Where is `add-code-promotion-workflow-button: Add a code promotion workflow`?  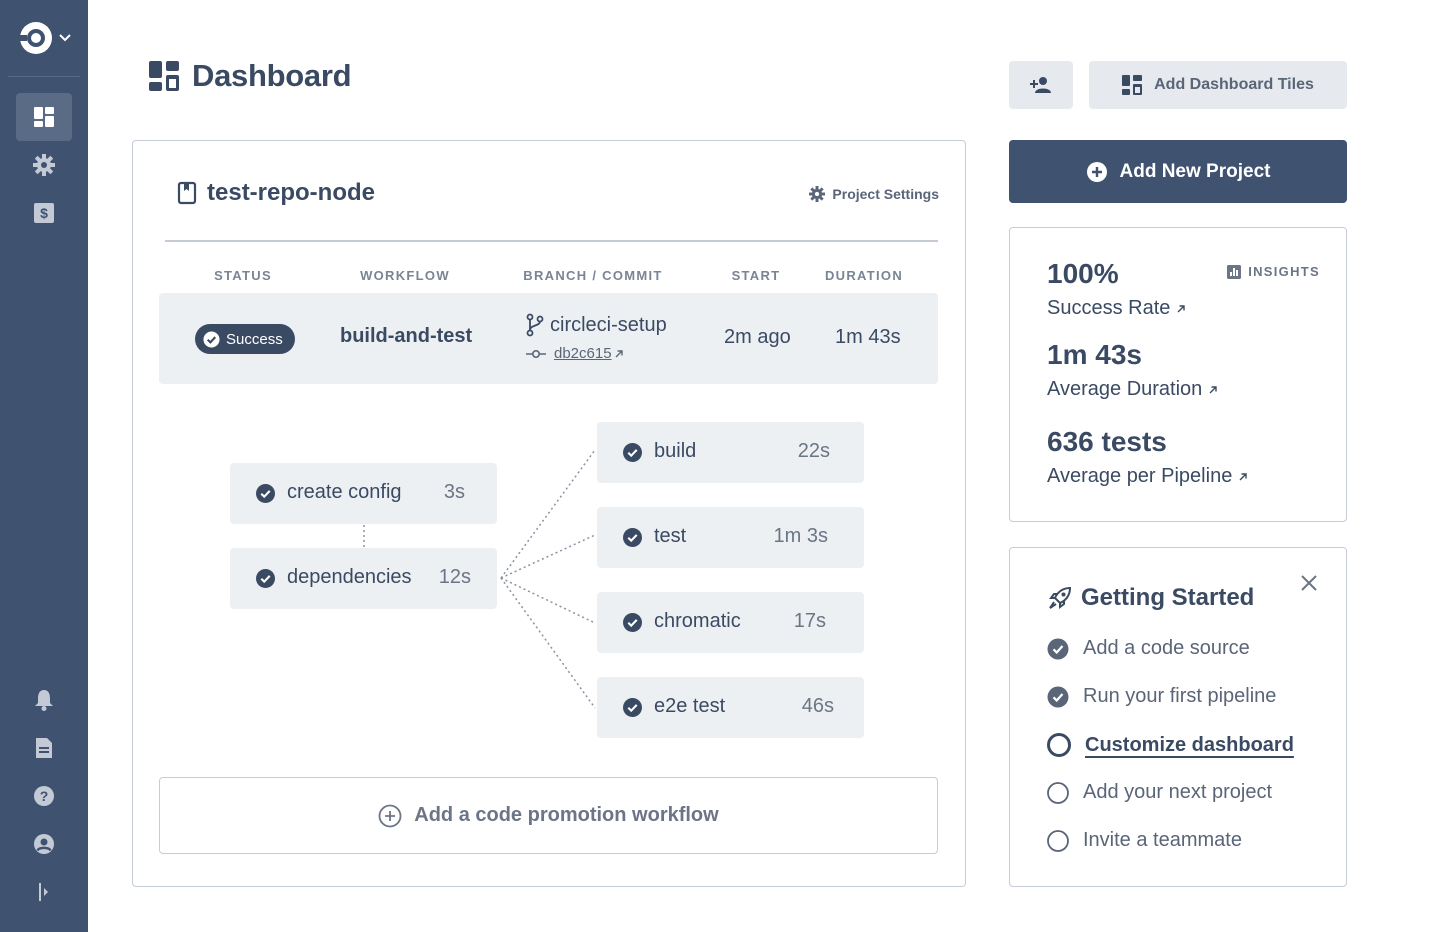 add-code-promotion-workflow-button: Add a code promotion workflow is located at coordinates (548, 815).